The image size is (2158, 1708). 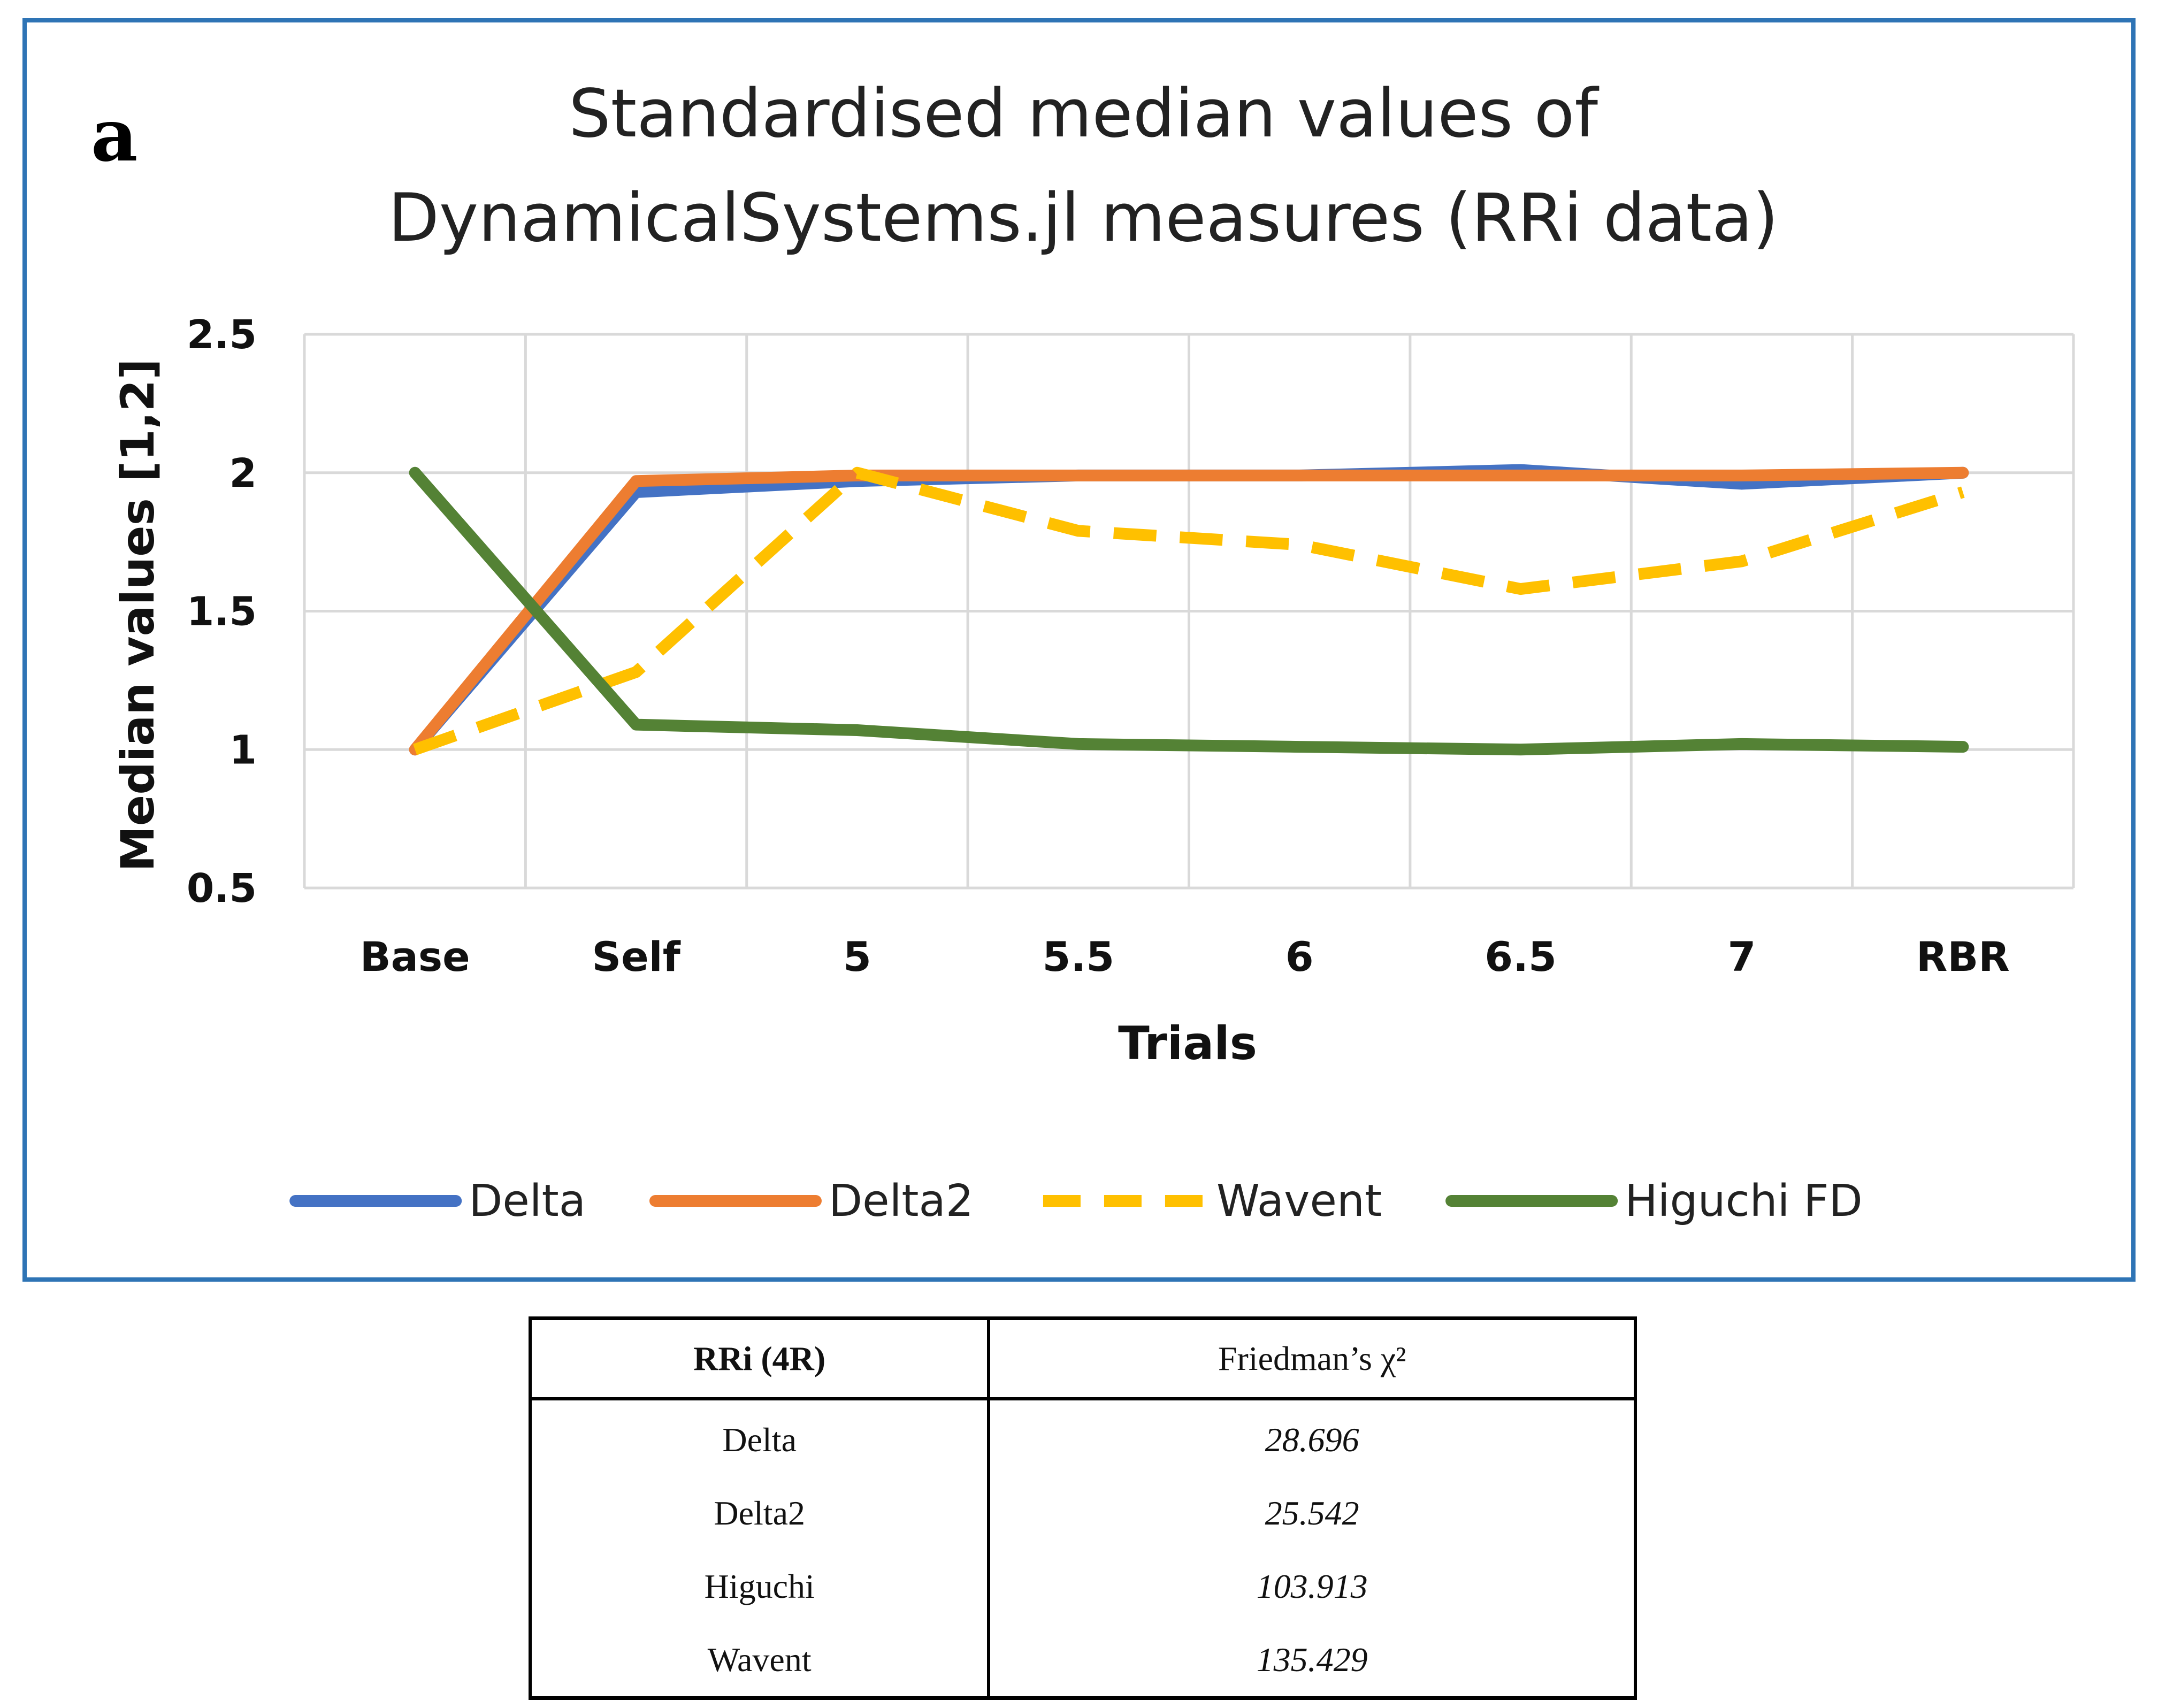 I want to click on x-tick-label: Base, so click(x=415, y=957).